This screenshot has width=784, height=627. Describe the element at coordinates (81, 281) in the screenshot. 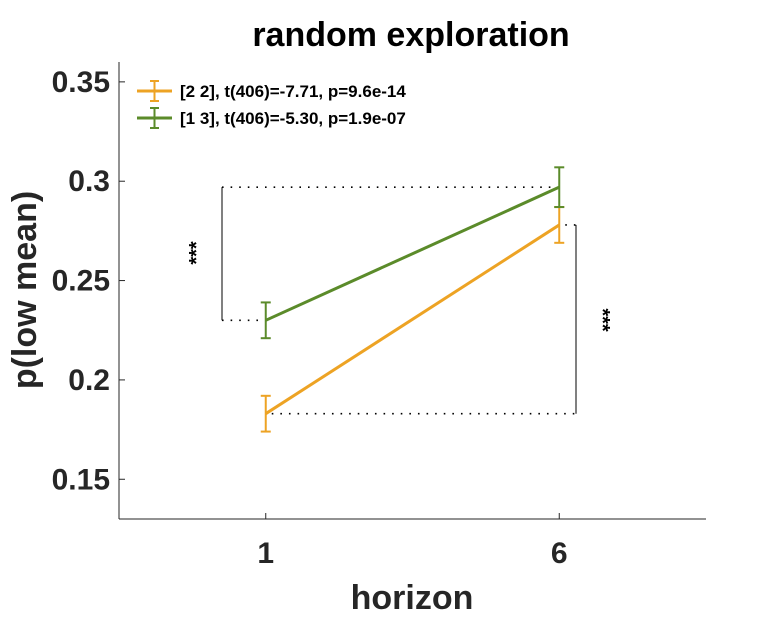

I see `y-tick-label: 0.25` at that location.